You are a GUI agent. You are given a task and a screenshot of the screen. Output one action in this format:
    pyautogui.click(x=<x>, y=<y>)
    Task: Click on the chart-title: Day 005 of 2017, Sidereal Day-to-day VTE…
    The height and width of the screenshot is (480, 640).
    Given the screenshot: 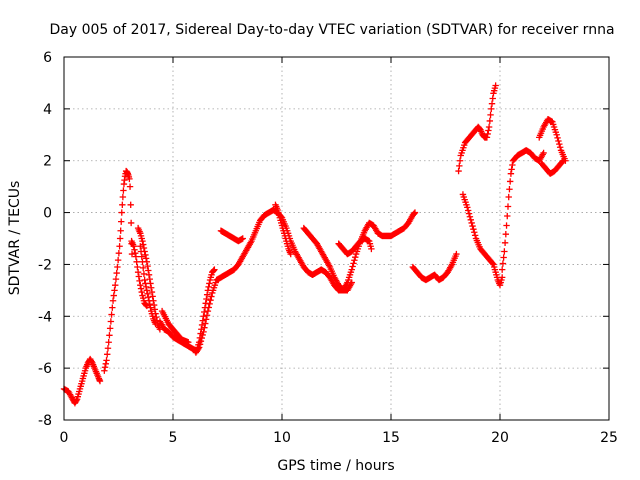 What is the action you would take?
    pyautogui.click(x=331, y=30)
    